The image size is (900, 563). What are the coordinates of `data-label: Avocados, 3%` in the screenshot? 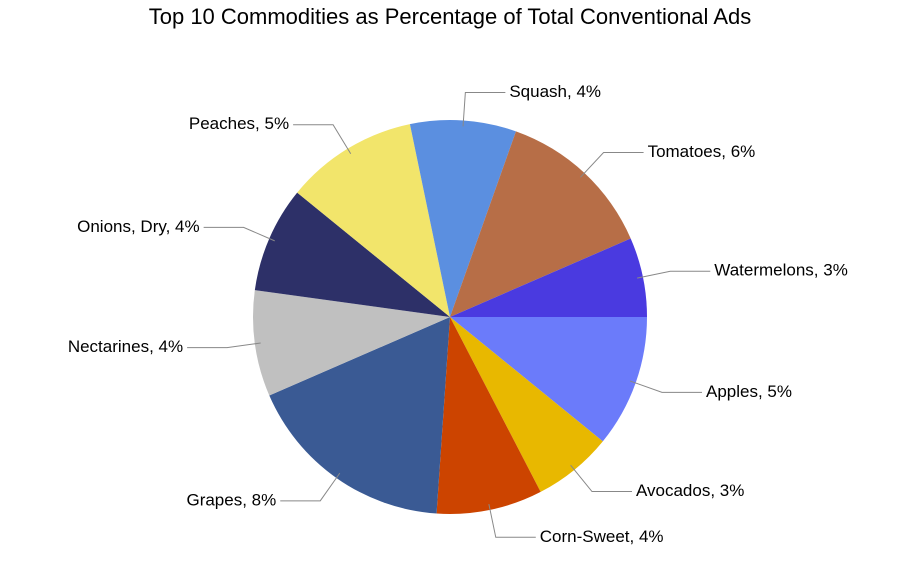 It's located at (690, 490).